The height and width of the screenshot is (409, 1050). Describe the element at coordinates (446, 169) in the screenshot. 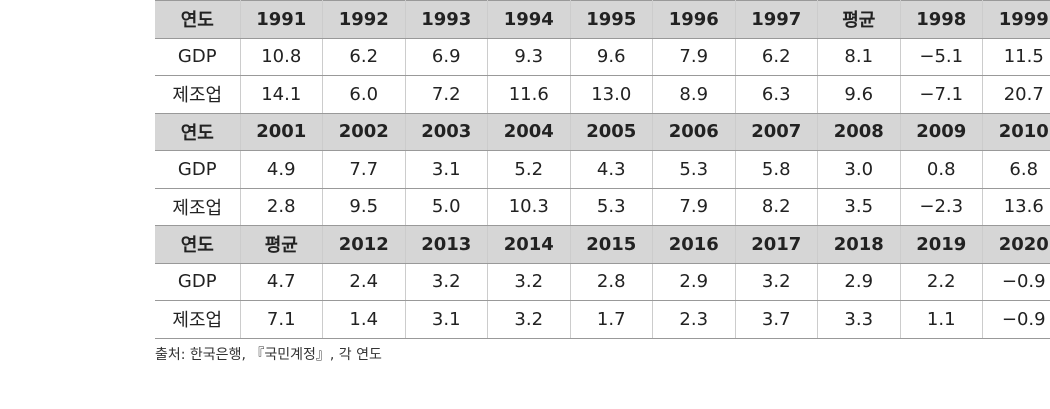

I see `cell: 3.1` at that location.